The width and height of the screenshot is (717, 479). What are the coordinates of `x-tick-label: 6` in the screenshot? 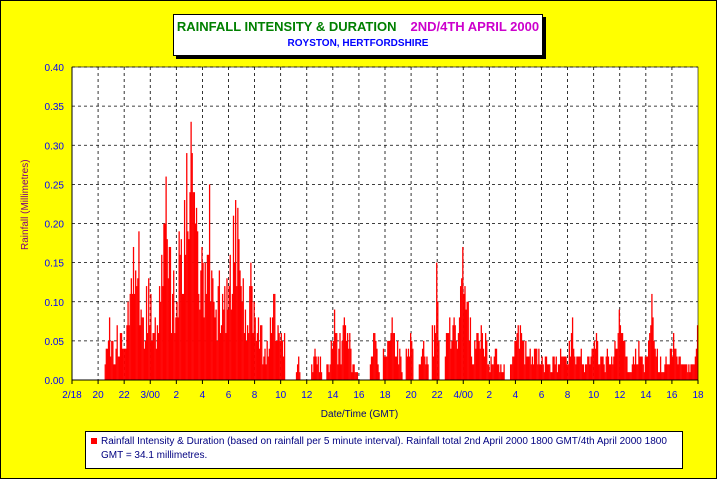 It's located at (542, 395).